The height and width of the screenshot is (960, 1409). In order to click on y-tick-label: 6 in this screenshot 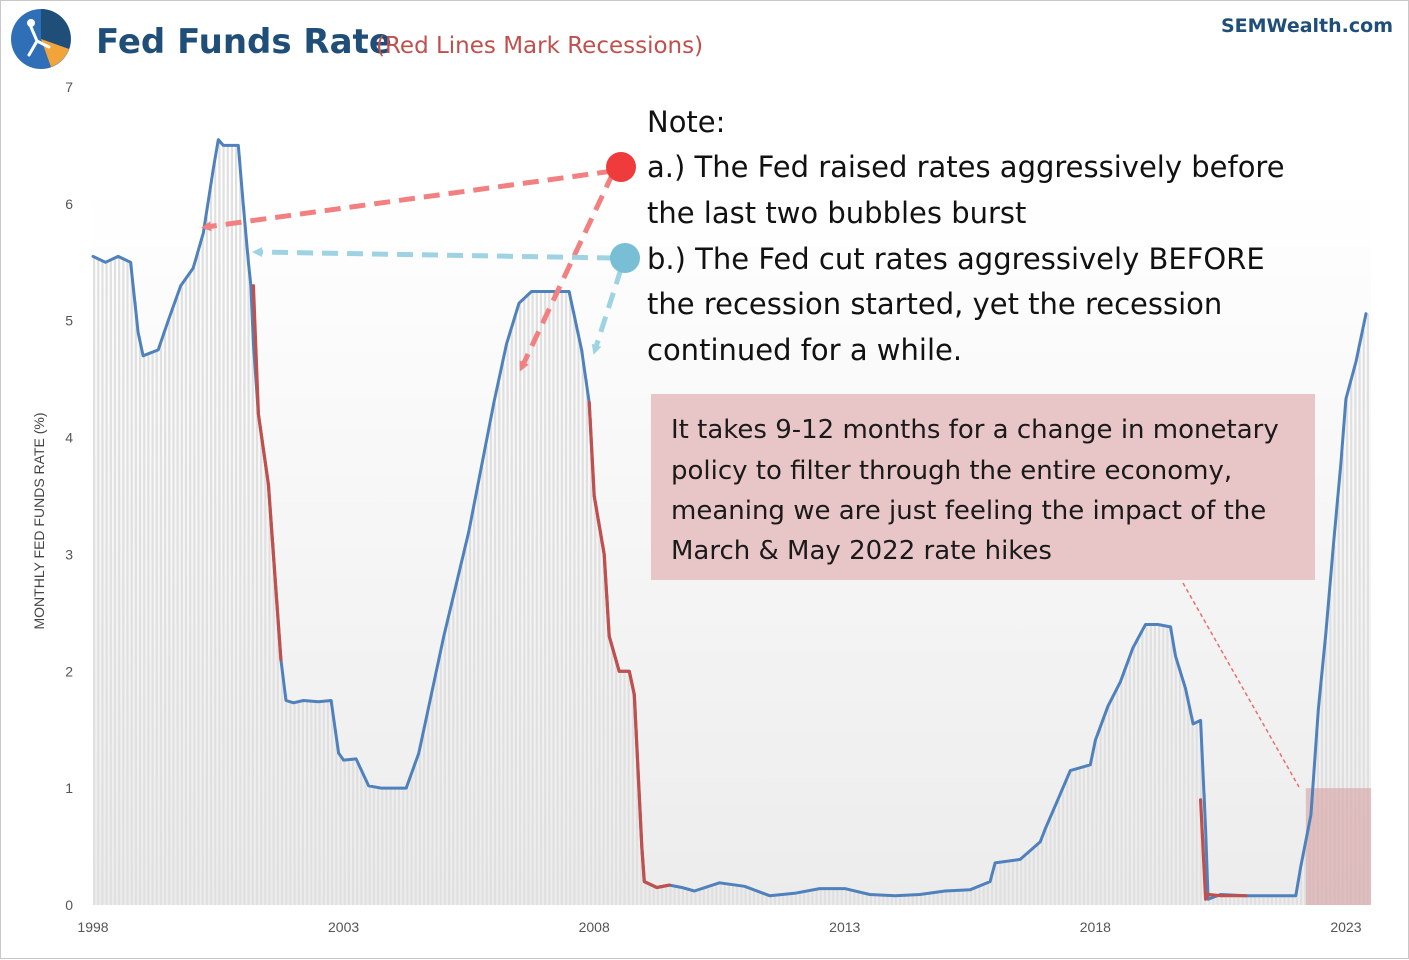, I will do `click(69, 204)`.